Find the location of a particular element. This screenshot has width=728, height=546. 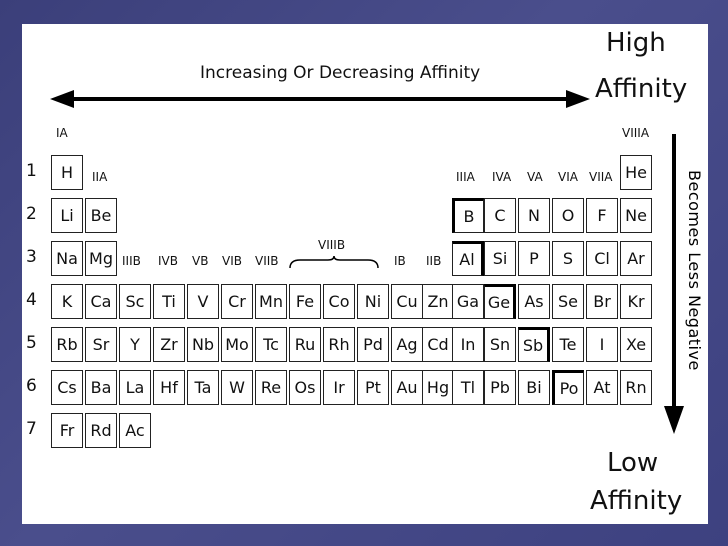

group-label-ib: IB is located at coordinates (400, 261).